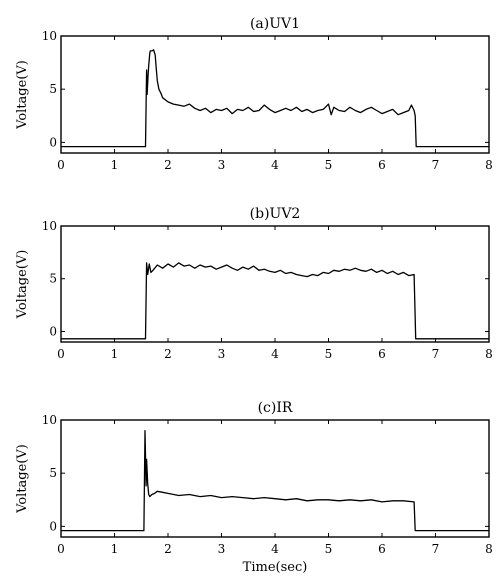 This screenshot has width=497, height=580. I want to click on x-axis-label: Time(sec), so click(275, 567).